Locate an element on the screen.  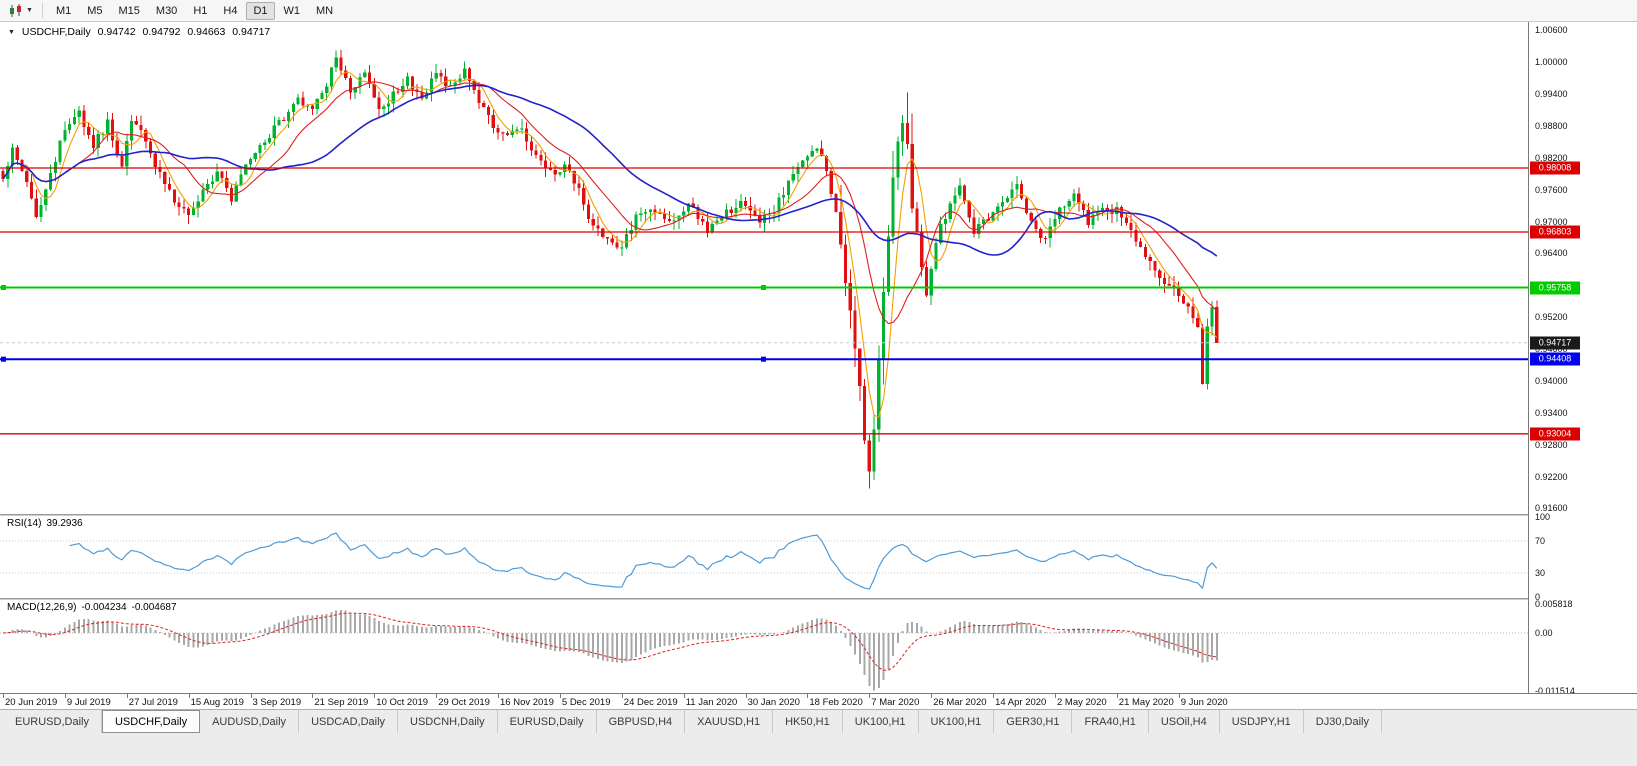
price-level-tag-0-96803: 0.96803 is located at coordinates (1555, 232).